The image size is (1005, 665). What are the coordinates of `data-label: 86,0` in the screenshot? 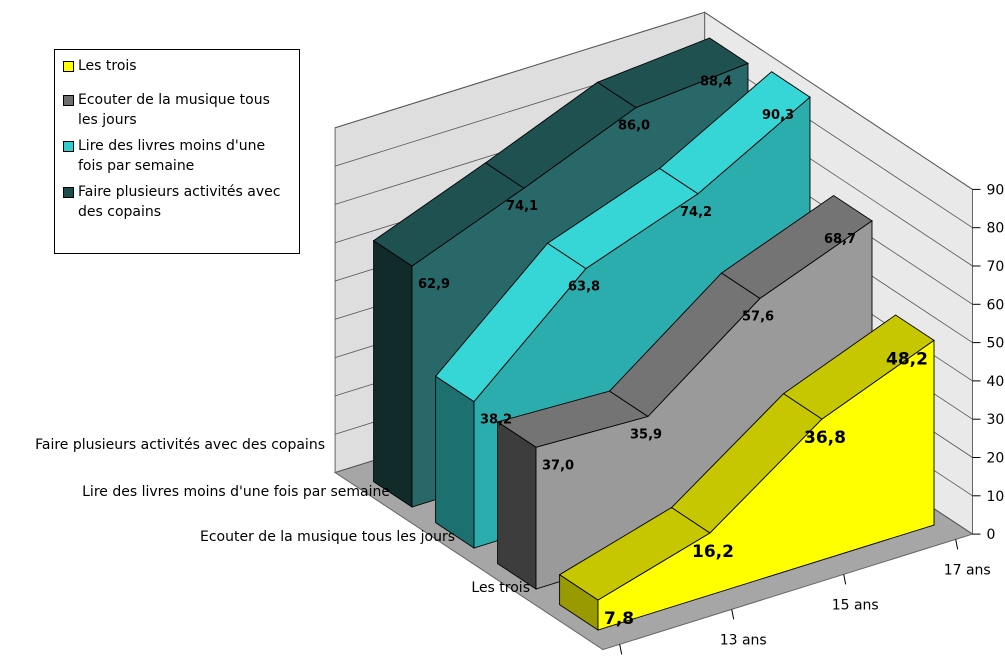 It's located at (634, 126).